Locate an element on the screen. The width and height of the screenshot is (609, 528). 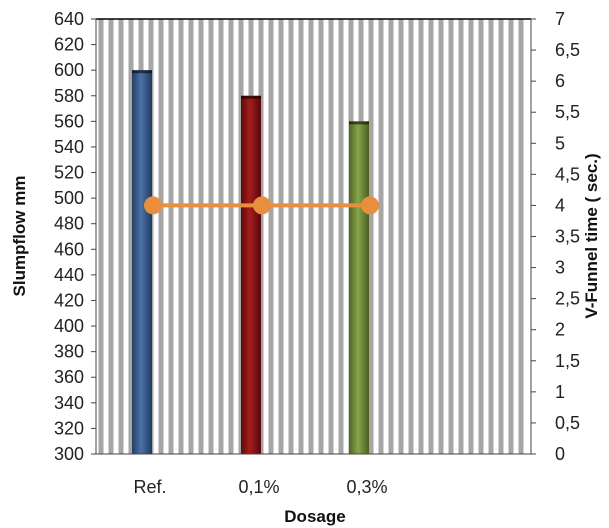
line-series is located at coordinates (261, 205).